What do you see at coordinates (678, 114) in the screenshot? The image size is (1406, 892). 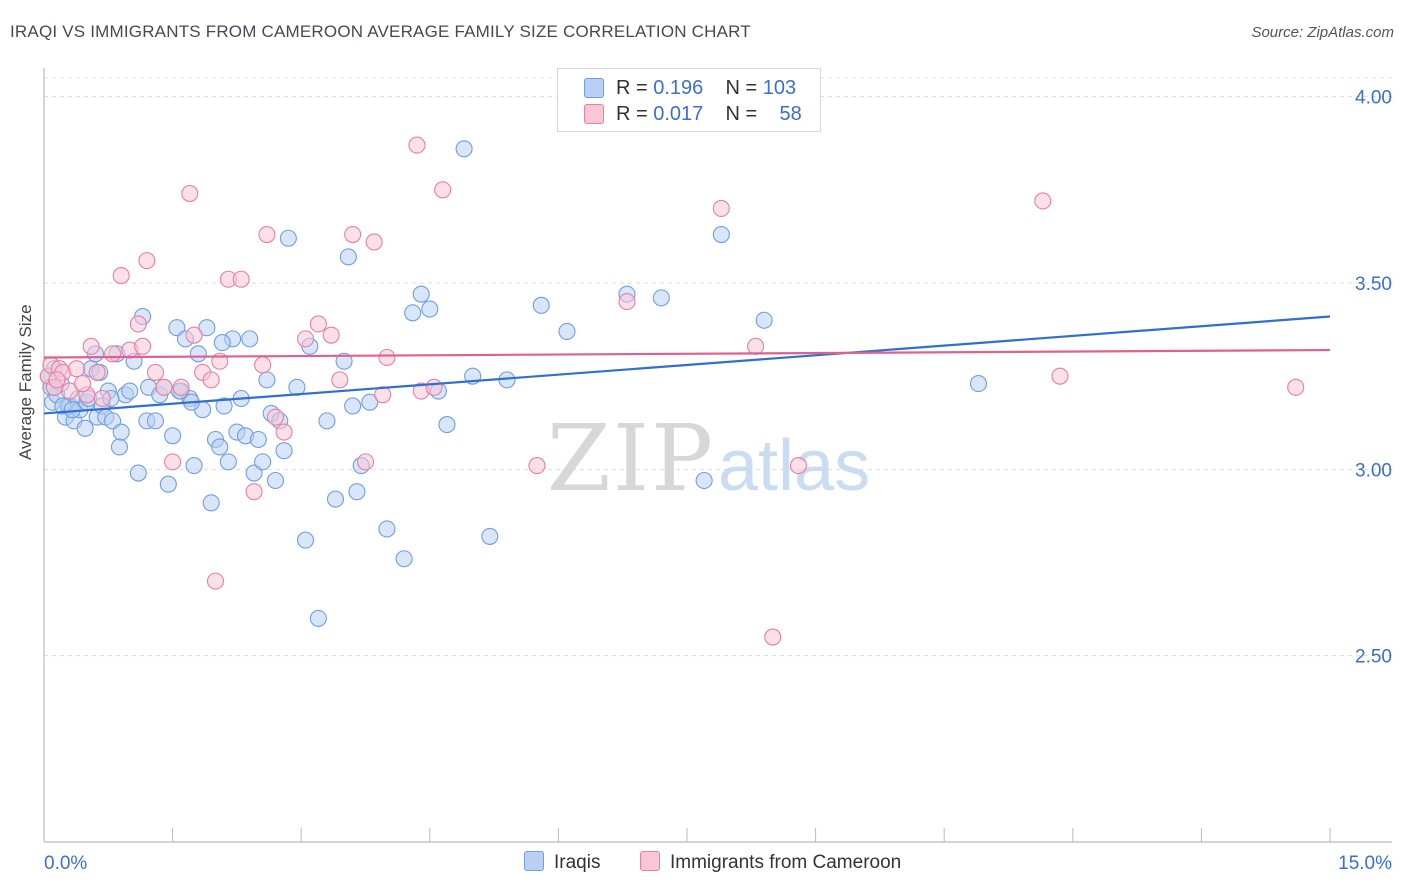 I see `legend-r-value: 0.017` at bounding box center [678, 114].